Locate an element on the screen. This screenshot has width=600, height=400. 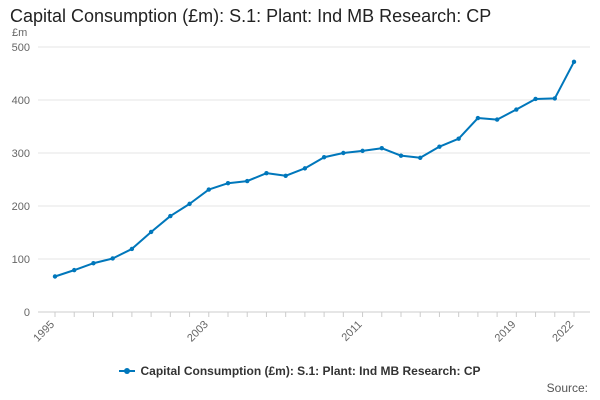
y-tick-label: 300 is located at coordinates (21, 154).